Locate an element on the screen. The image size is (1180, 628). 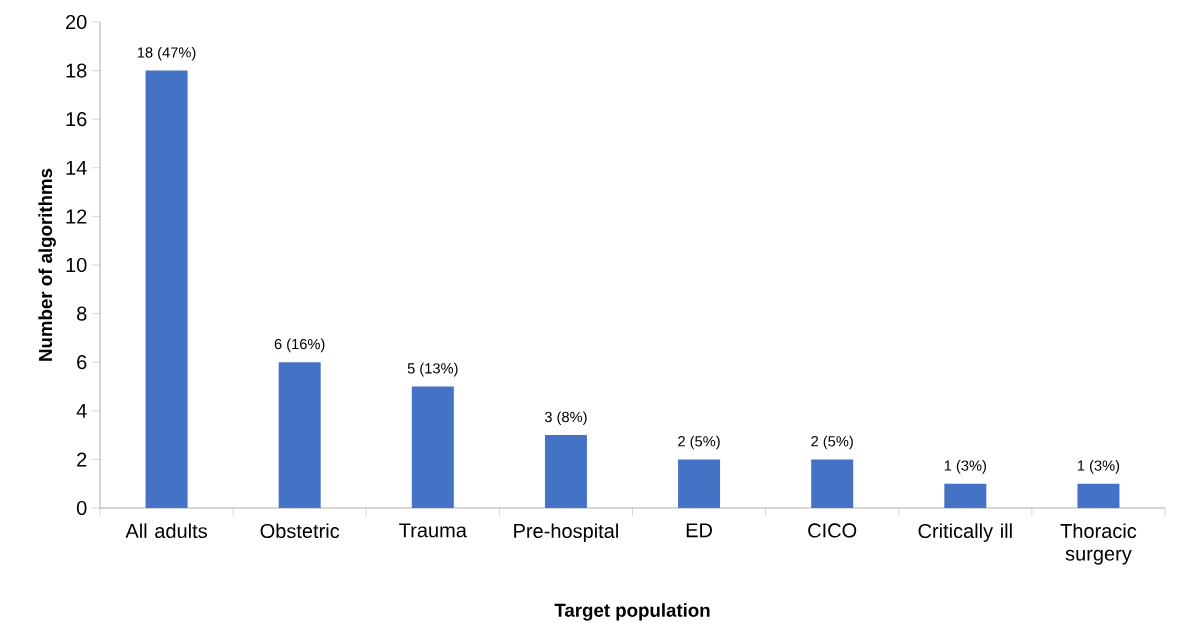
data-label: 5 (13%) is located at coordinates (432, 369).